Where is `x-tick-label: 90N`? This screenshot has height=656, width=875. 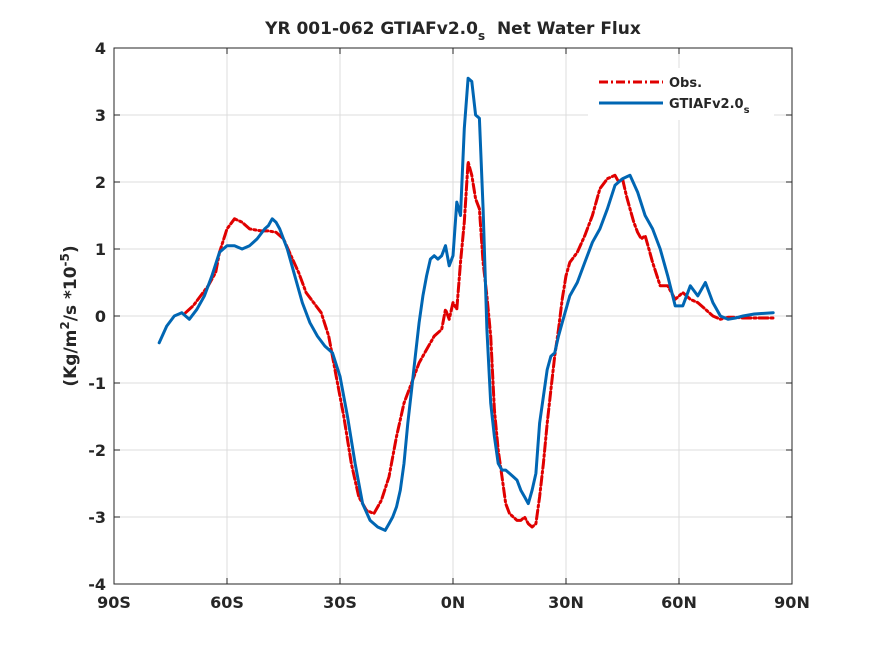 x-tick-label: 90N is located at coordinates (792, 602).